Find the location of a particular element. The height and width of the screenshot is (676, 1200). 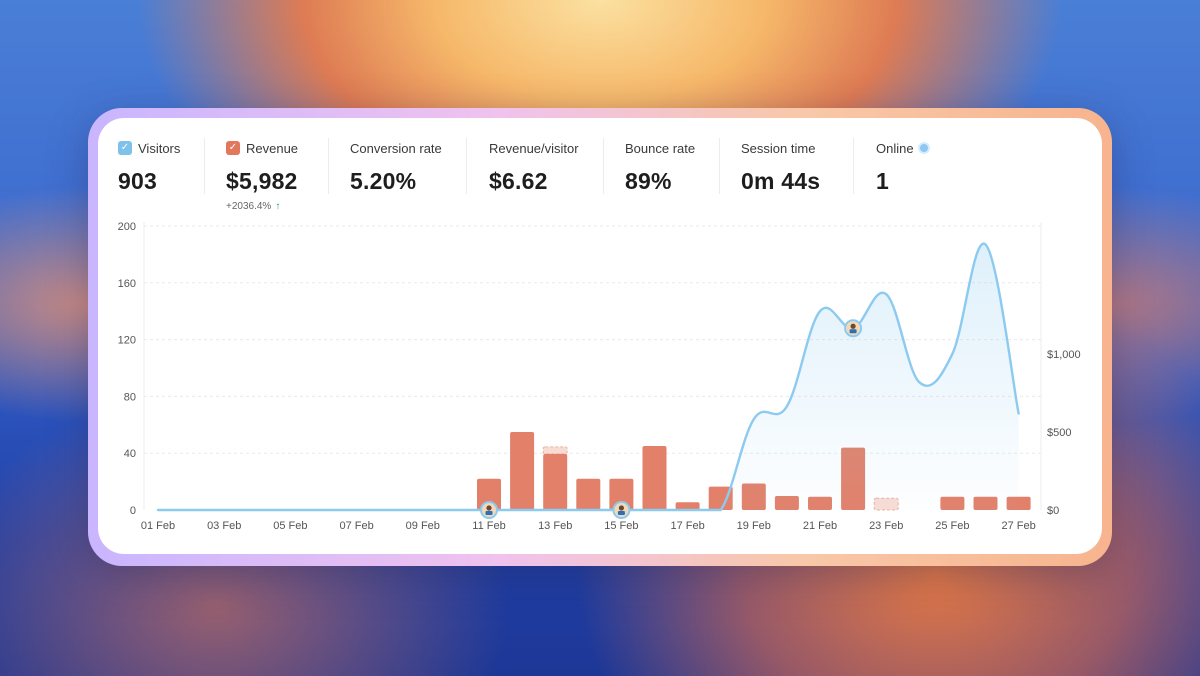

stat-bounce-rate: Bounce rate 89% is located at coordinates (660, 167).